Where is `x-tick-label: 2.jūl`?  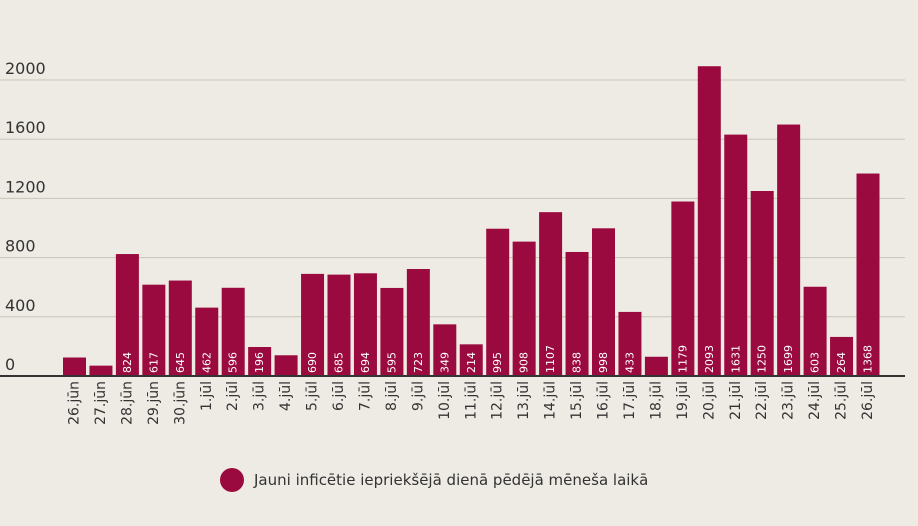 x-tick-label: 2.jūl is located at coordinates (233, 396).